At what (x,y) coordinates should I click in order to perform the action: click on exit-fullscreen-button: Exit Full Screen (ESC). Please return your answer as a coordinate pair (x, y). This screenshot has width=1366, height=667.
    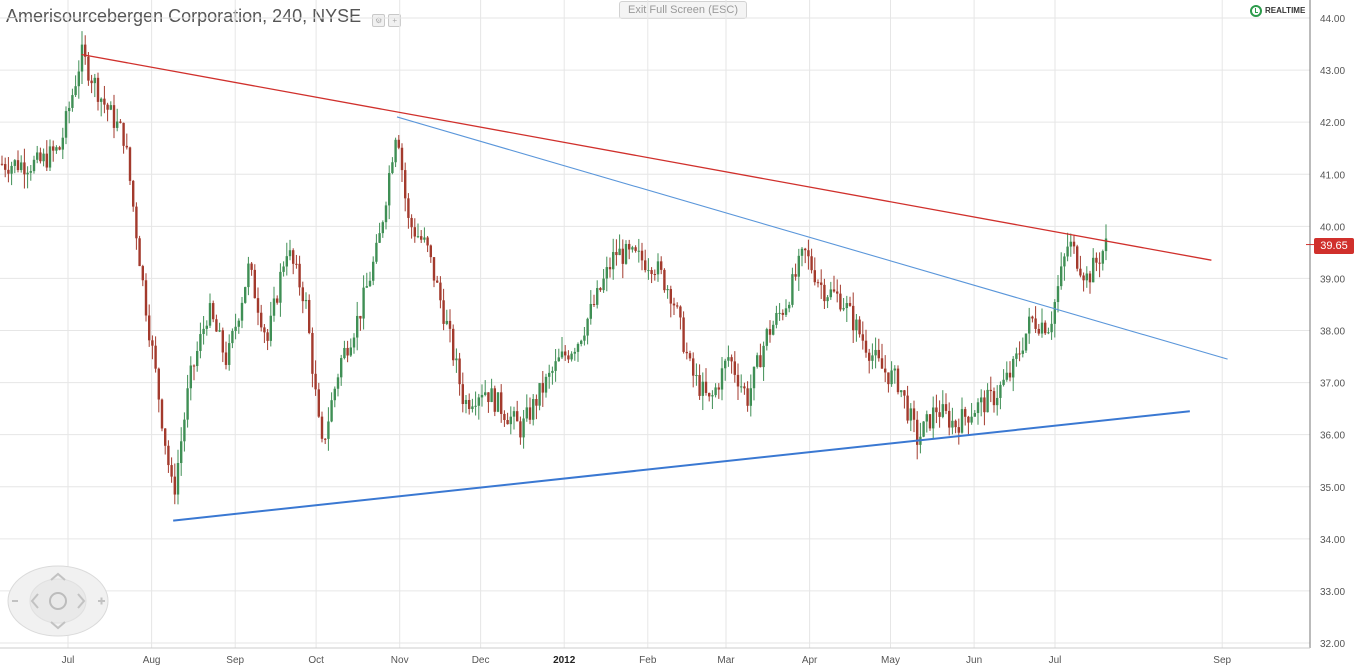
    Looking at the image, I should click on (683, 10).